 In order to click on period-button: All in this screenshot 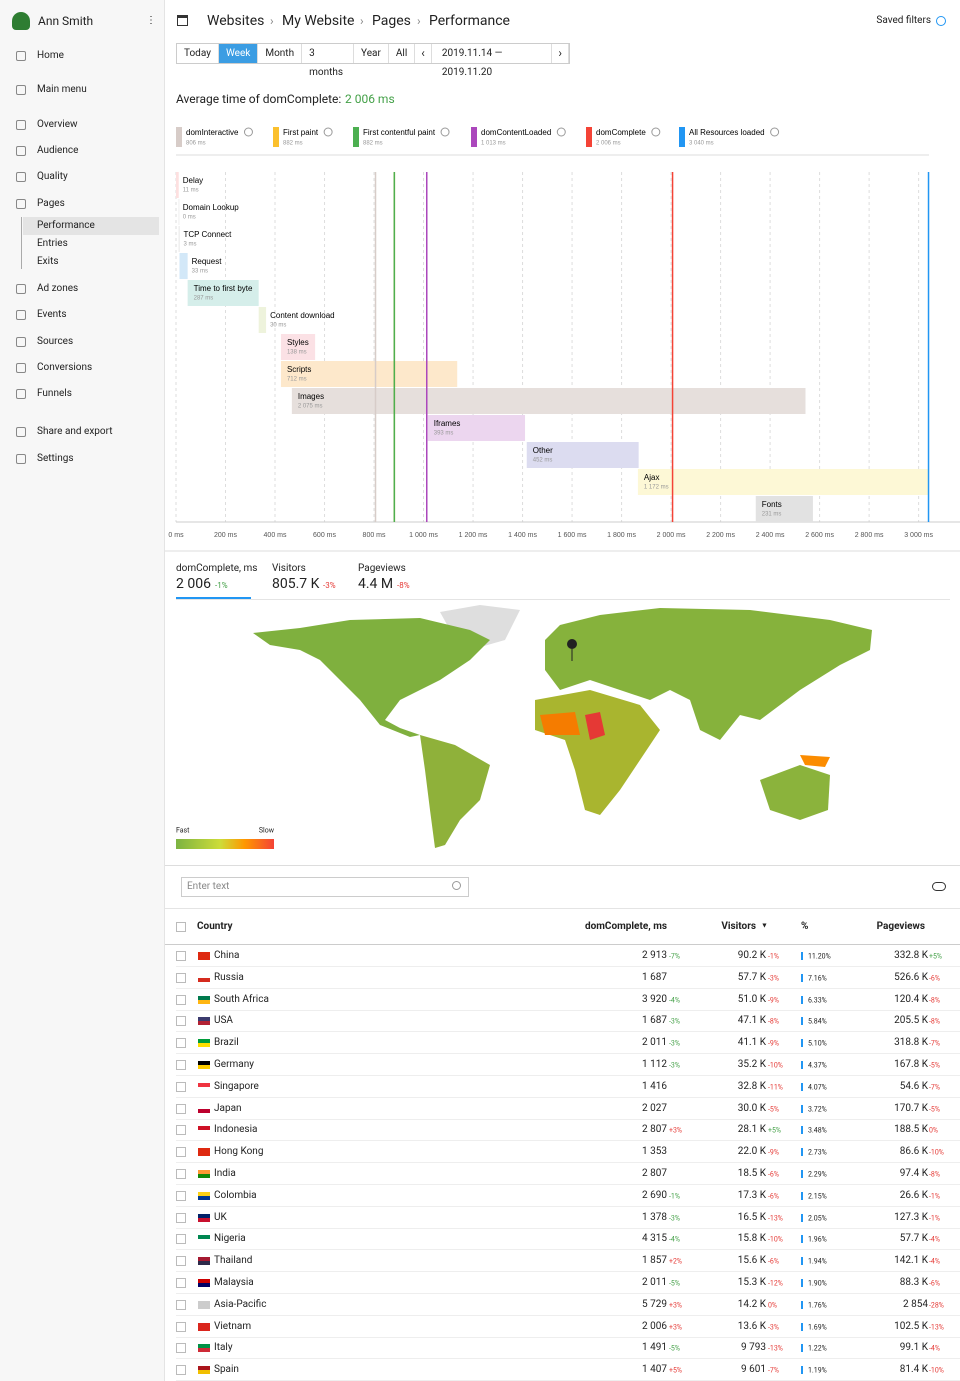, I will do `click(402, 53)`.